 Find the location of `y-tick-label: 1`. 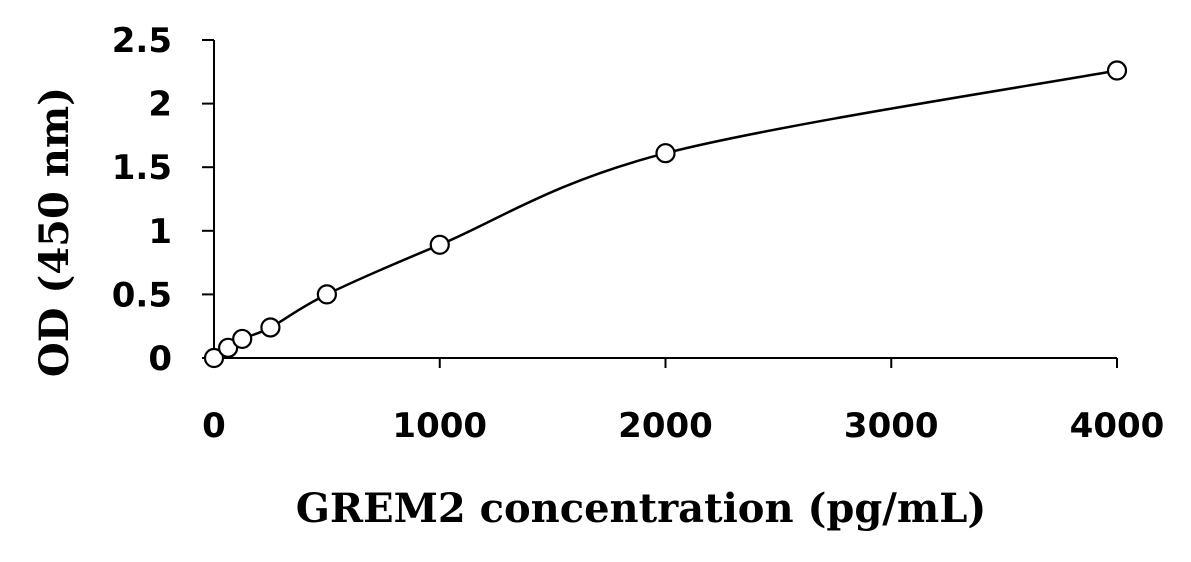

y-tick-label: 1 is located at coordinates (160, 232).